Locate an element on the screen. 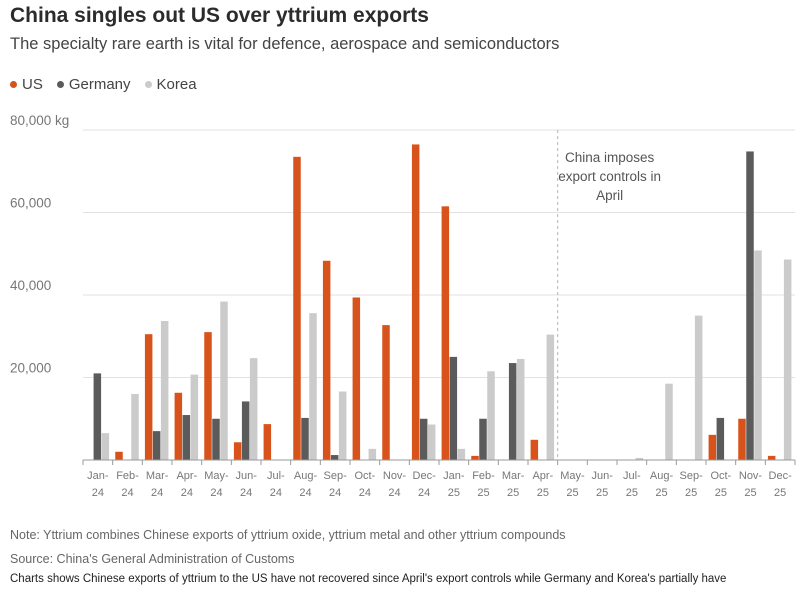 This screenshot has height=599, width=800. legend-swatch-korea is located at coordinates (148, 84).